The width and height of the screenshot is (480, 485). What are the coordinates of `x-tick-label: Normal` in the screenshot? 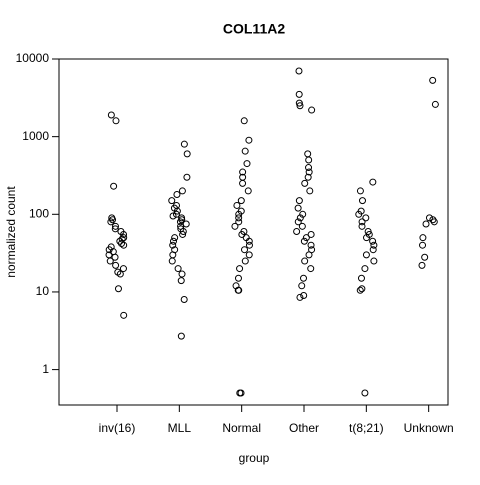 It's located at (241, 428).